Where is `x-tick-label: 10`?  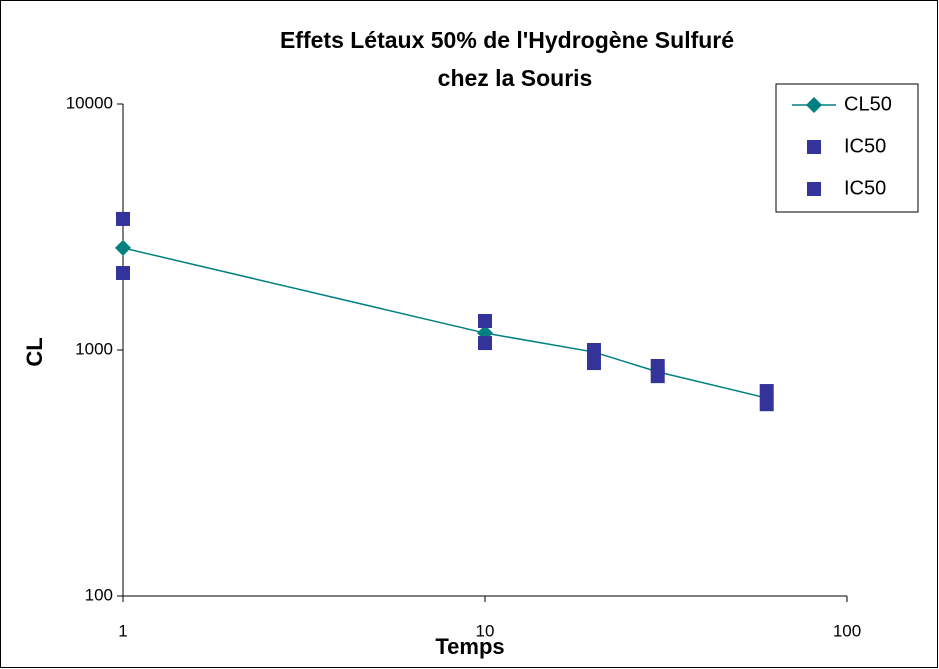 x-tick-label: 10 is located at coordinates (485, 630).